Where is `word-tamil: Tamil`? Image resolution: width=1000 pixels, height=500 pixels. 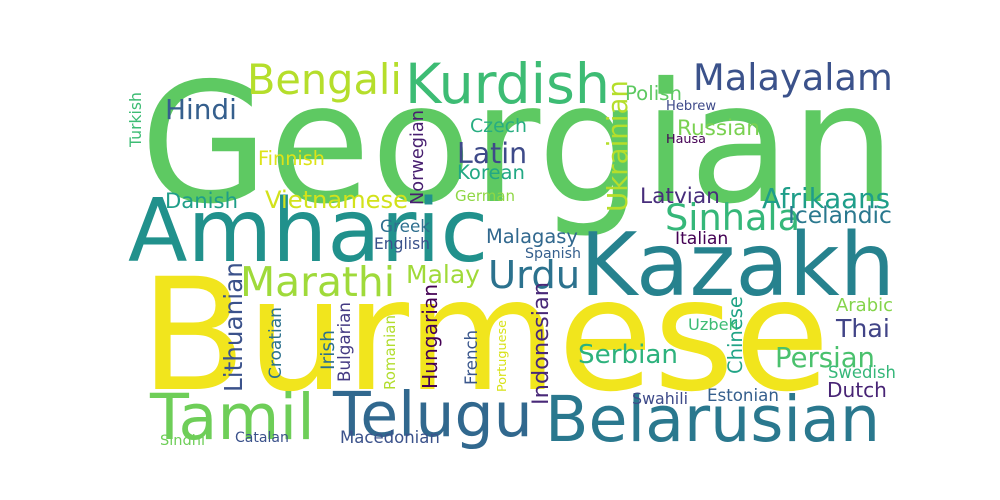
word-tamil: Tamil is located at coordinates (232, 418).